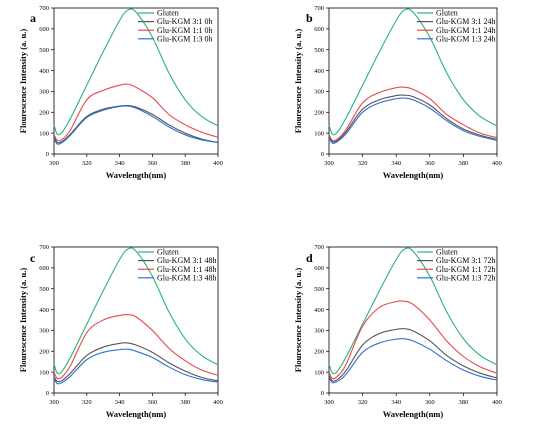 The width and height of the screenshot is (550, 431). What do you see at coordinates (309, 18) in the screenshot?
I see `panel-letter: b` at bounding box center [309, 18].